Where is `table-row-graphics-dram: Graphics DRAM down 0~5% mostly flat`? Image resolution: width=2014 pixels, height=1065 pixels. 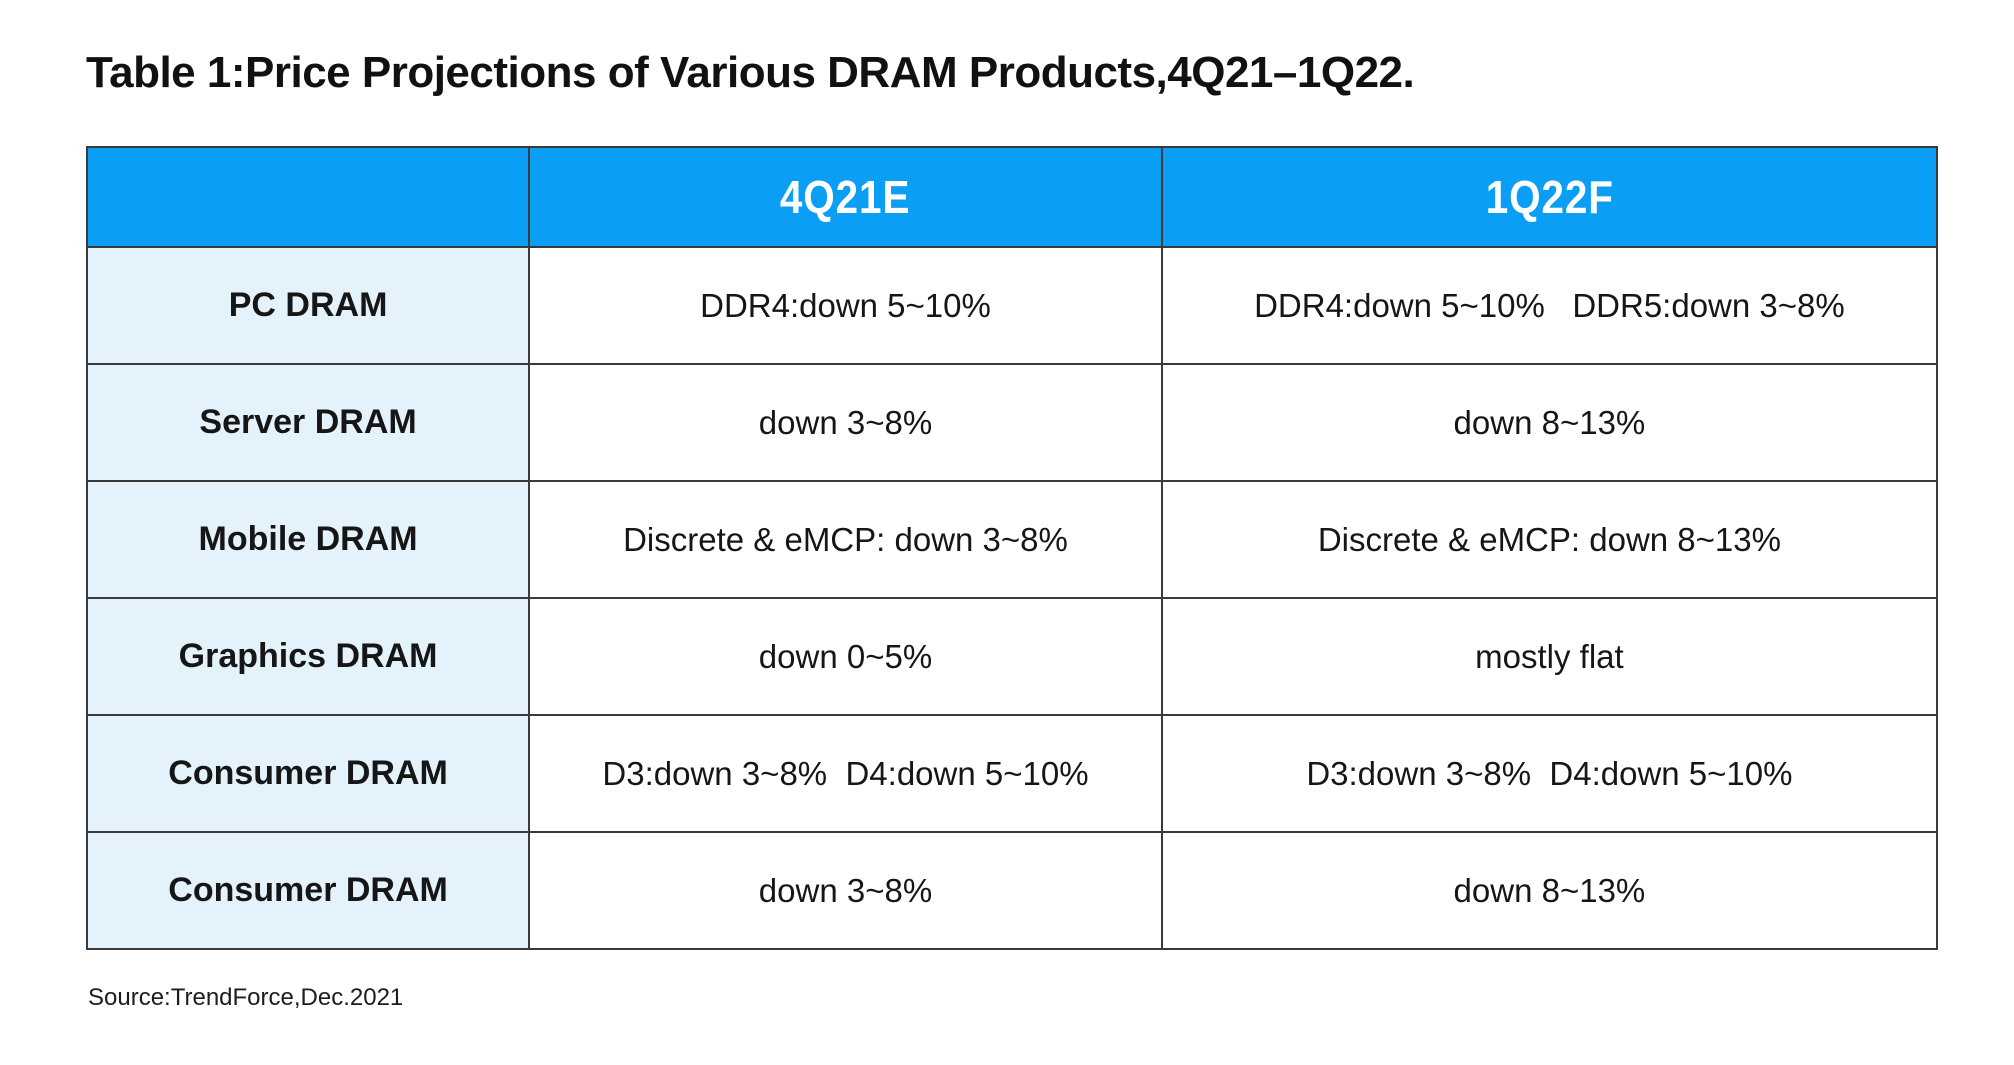
table-row-graphics-dram: Graphics DRAM down 0~5% mostly flat is located at coordinates (1012, 656).